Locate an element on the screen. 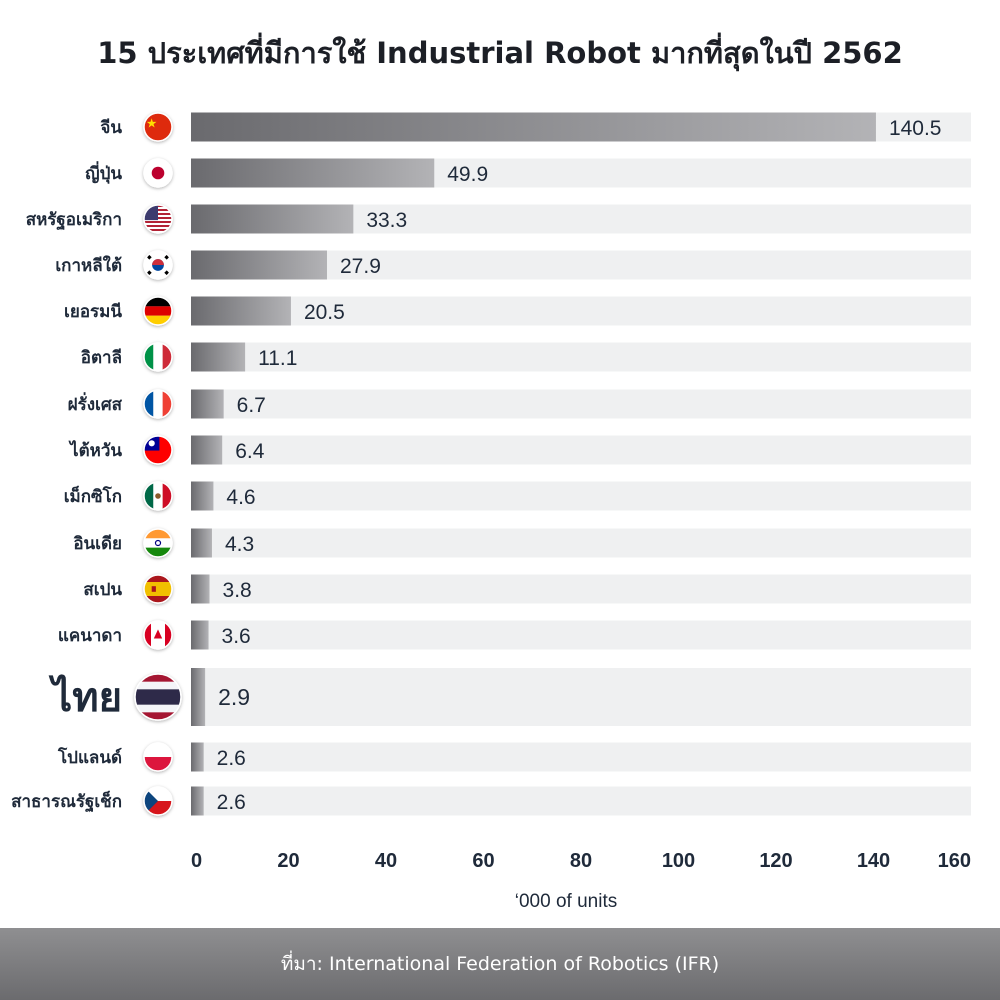  category-label: ญี่ปุ่น is located at coordinates (103, 172).